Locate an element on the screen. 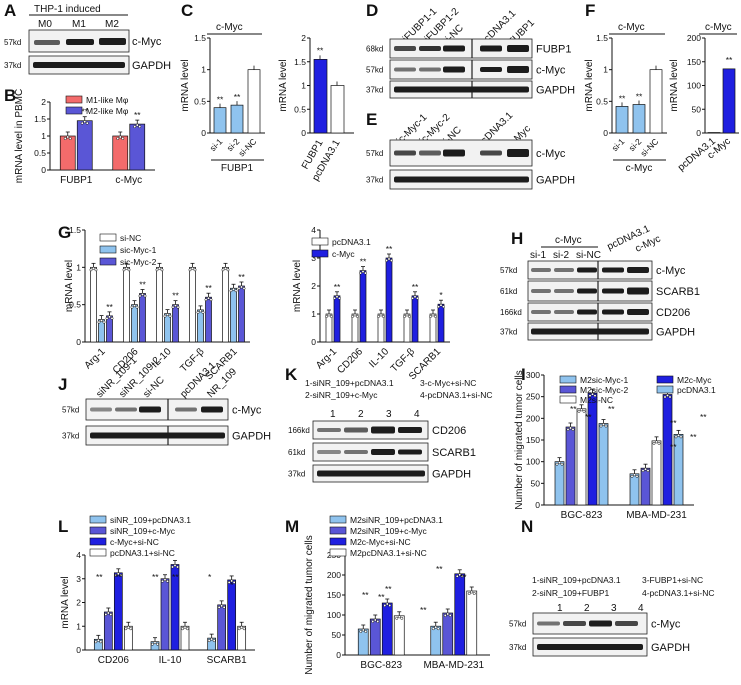 The width and height of the screenshot is (741, 685). legend-label: 4-pcDNA3.1+si-NC is located at coordinates (678, 593).